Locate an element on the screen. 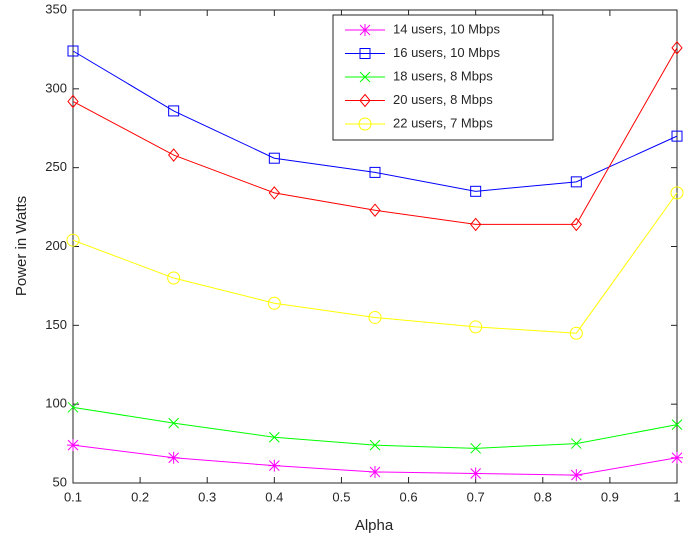  x-tick-label: 0.3 is located at coordinates (207, 496).